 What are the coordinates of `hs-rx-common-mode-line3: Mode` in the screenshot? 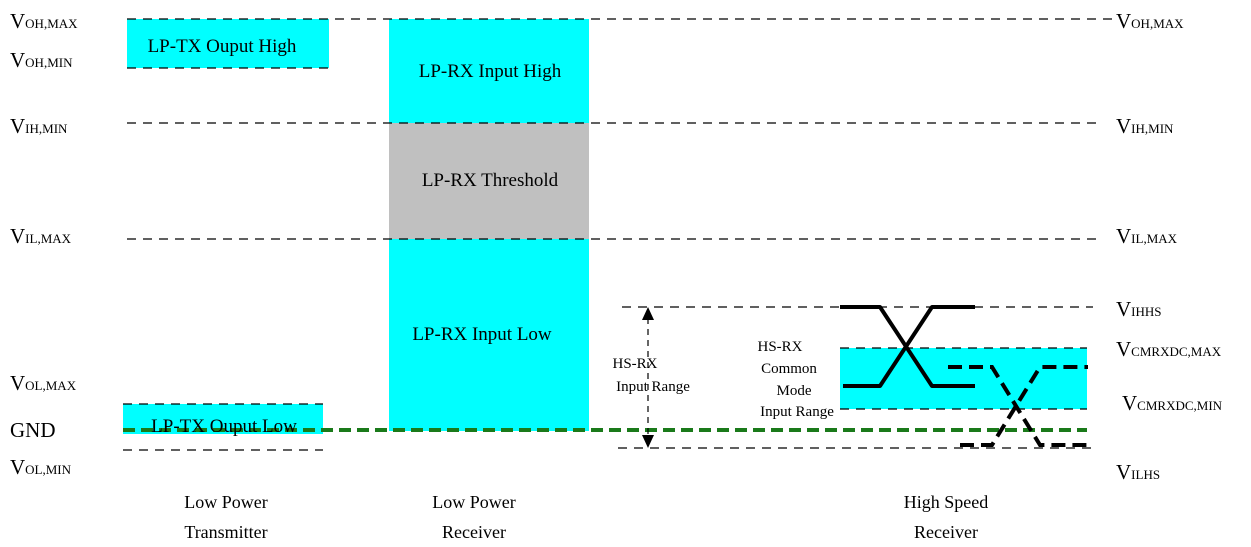 It's located at (794, 391).